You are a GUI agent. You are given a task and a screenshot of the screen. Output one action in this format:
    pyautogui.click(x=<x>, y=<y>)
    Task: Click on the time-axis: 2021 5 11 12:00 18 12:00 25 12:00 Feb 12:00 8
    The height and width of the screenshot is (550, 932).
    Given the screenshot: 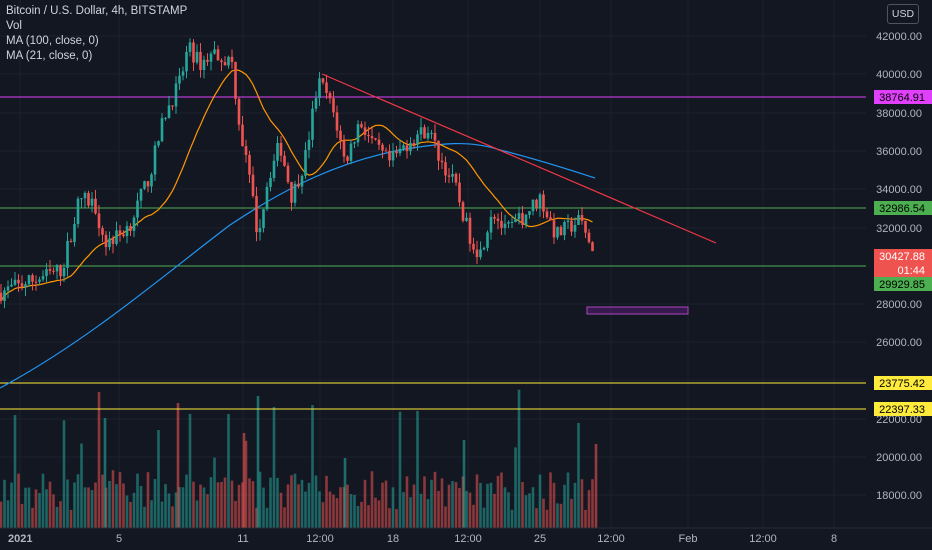 What is the action you would take?
    pyautogui.click(x=466, y=536)
    